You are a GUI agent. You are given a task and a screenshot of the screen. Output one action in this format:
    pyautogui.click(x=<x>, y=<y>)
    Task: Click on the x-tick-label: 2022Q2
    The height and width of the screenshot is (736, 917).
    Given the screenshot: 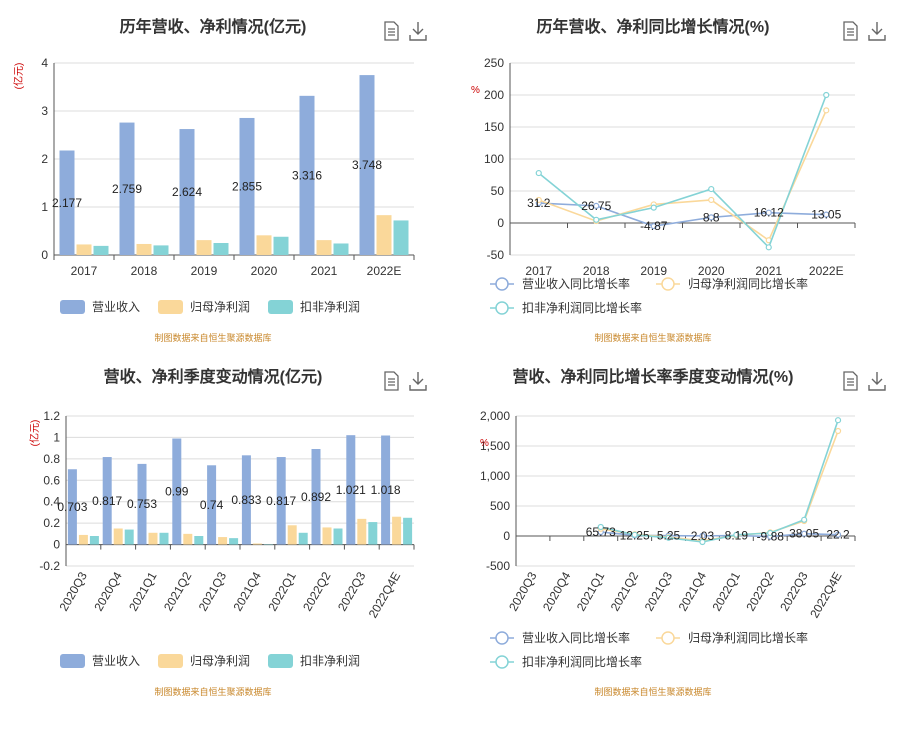 What is the action you would take?
    pyautogui.click(x=760, y=591)
    